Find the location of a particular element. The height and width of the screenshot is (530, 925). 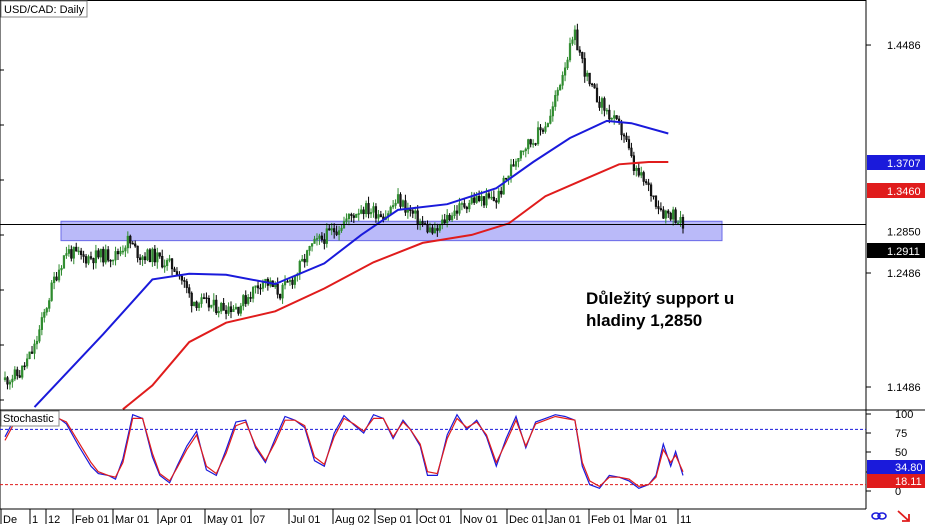

arrow-icon is located at coordinates (904, 516).